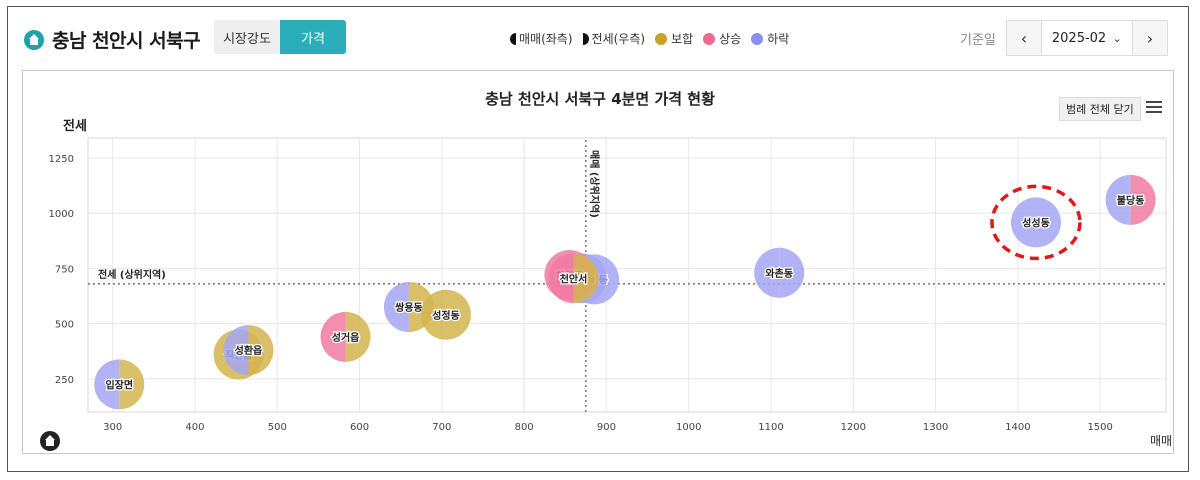 Image resolution: width=1200 pixels, height=480 pixels. Describe the element at coordinates (1017, 427) in the screenshot. I see `x-tick-label: 1400` at that location.